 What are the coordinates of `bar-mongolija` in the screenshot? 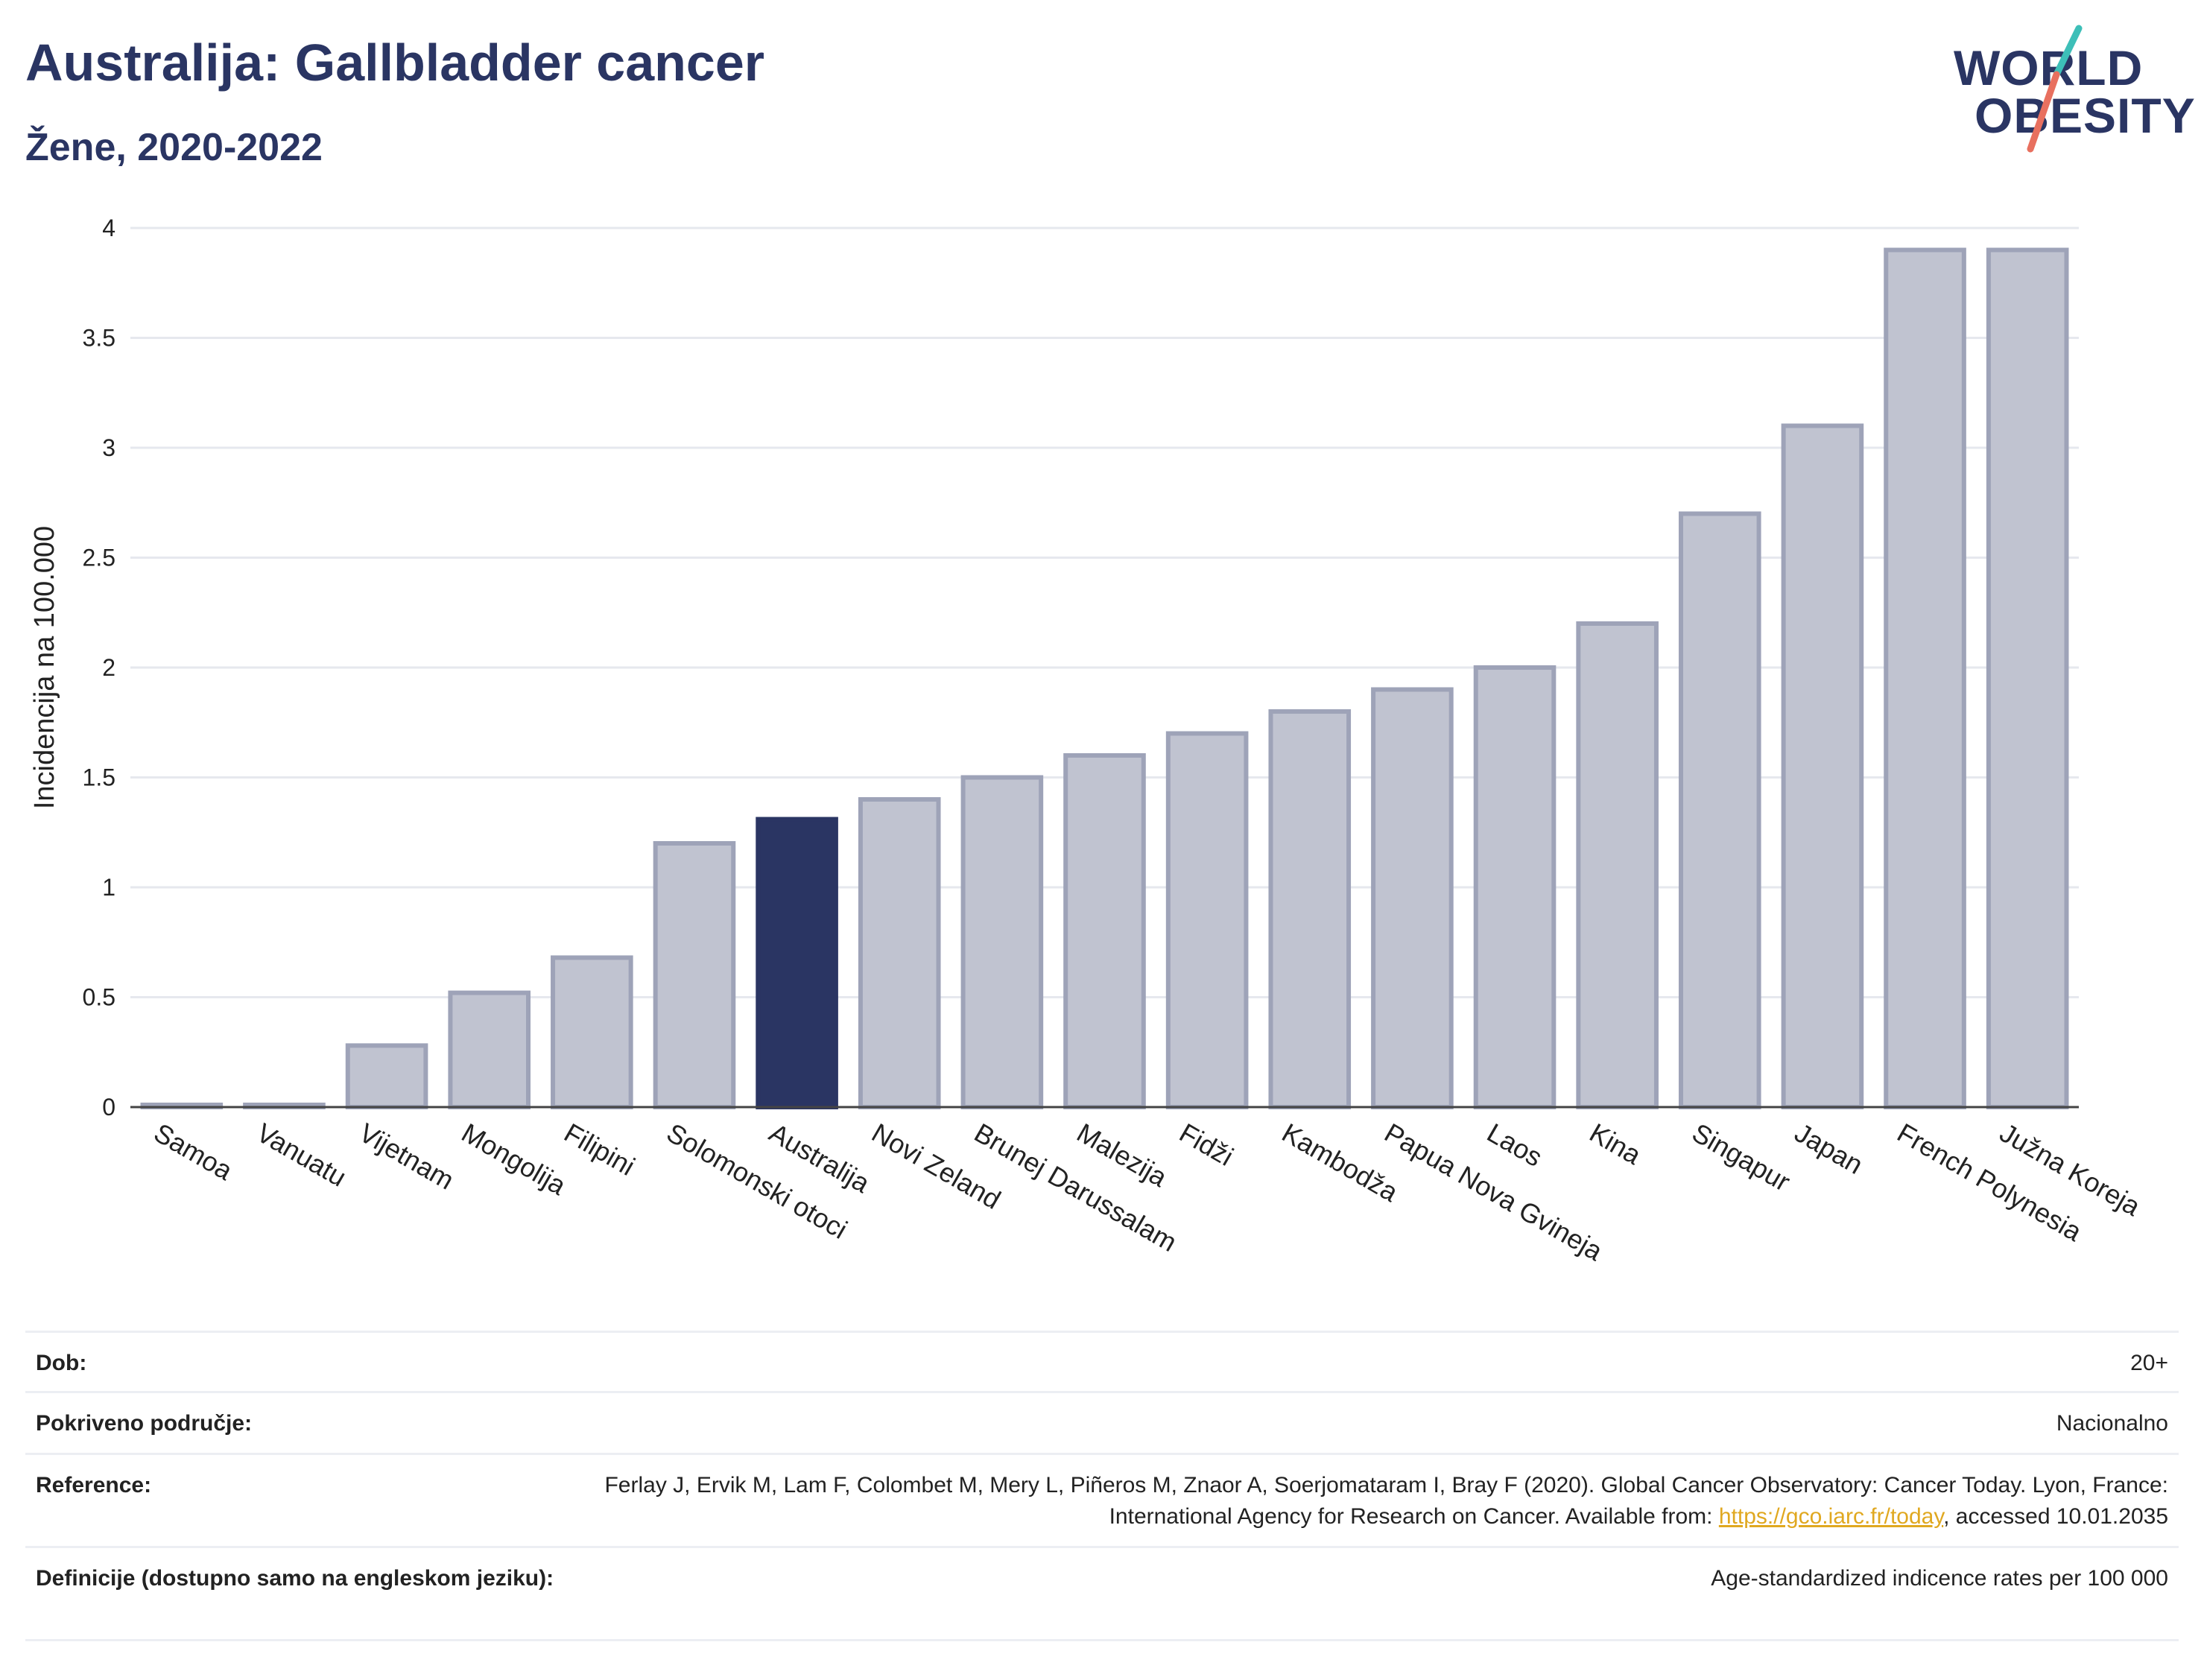 It's located at (489, 1049).